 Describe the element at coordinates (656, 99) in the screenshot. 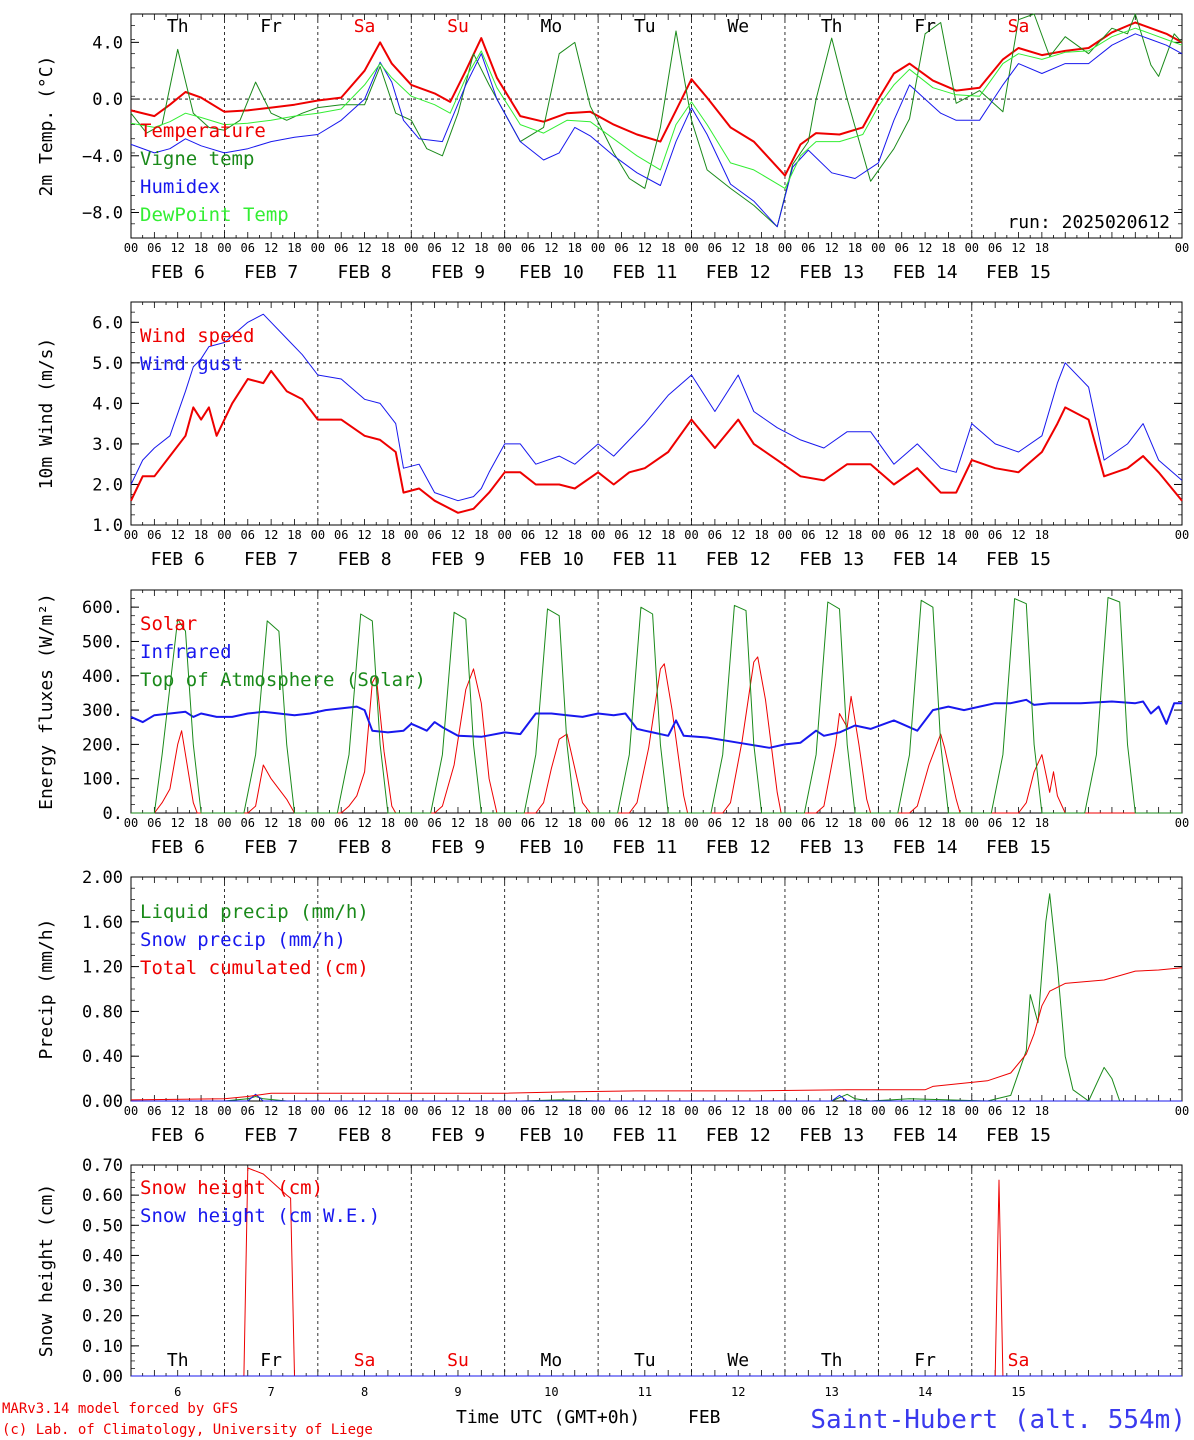

I see `series-line-temperature` at that location.